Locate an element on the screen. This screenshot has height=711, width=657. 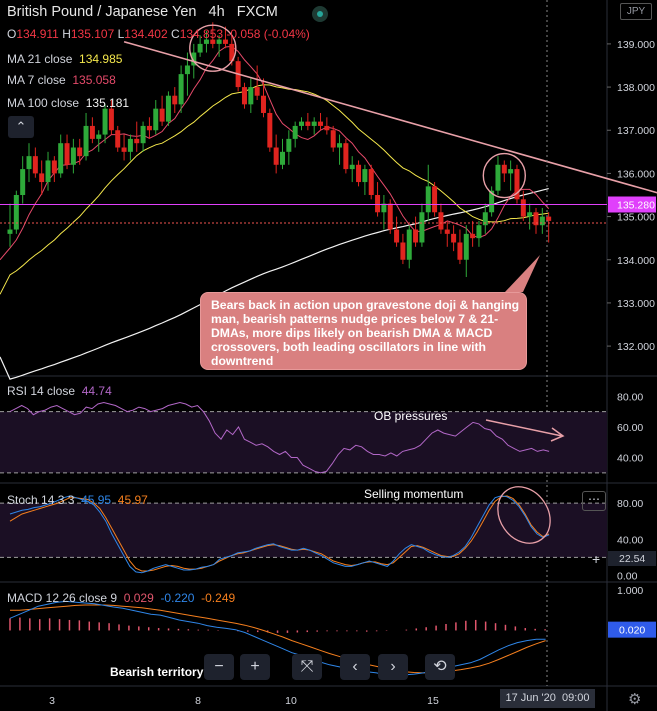
ma100-legend: MA 100 close 135.181 is located at coordinates (68, 103).